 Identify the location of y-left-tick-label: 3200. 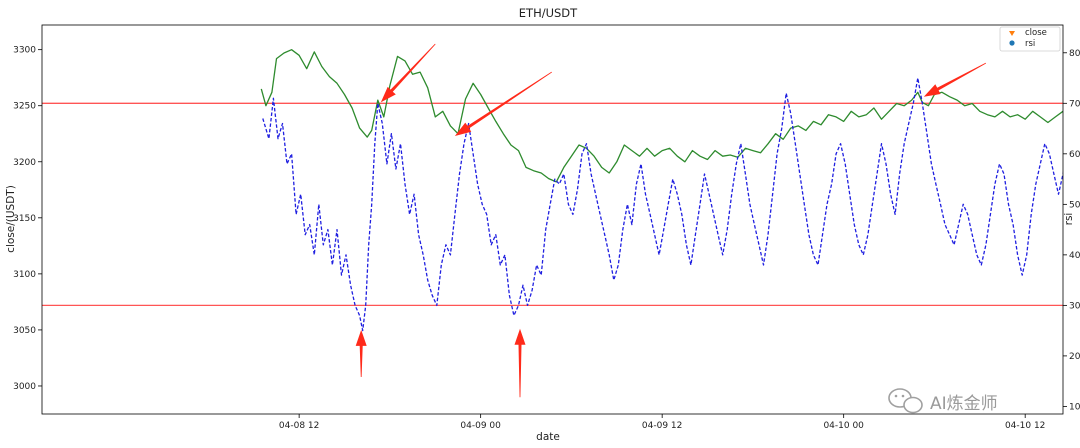
(24, 163).